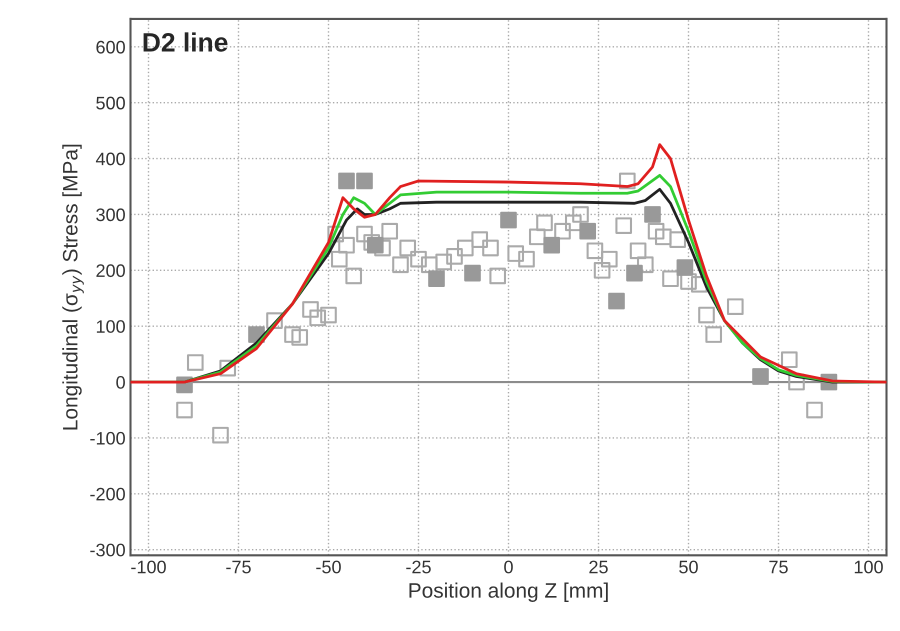  I want to click on y-tick-label: -300, so click(107, 550).